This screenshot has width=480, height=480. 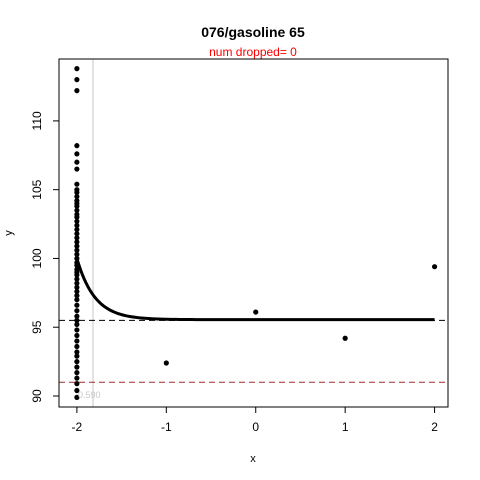 What do you see at coordinates (37, 396) in the screenshot?
I see `y-tick-label: 90` at bounding box center [37, 396].